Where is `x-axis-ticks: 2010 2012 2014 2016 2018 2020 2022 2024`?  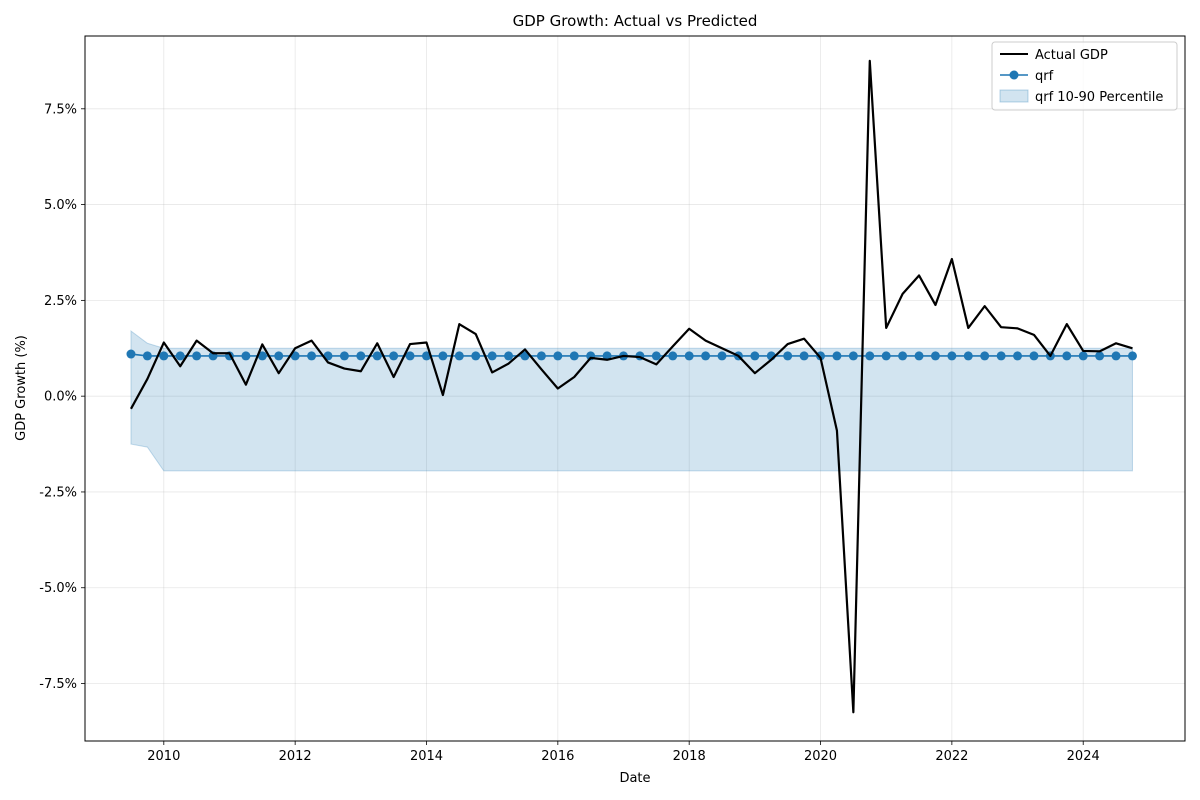
x-axis-ticks: 2010 2012 2014 2016 2018 2020 2022 2024 is located at coordinates (623, 752).